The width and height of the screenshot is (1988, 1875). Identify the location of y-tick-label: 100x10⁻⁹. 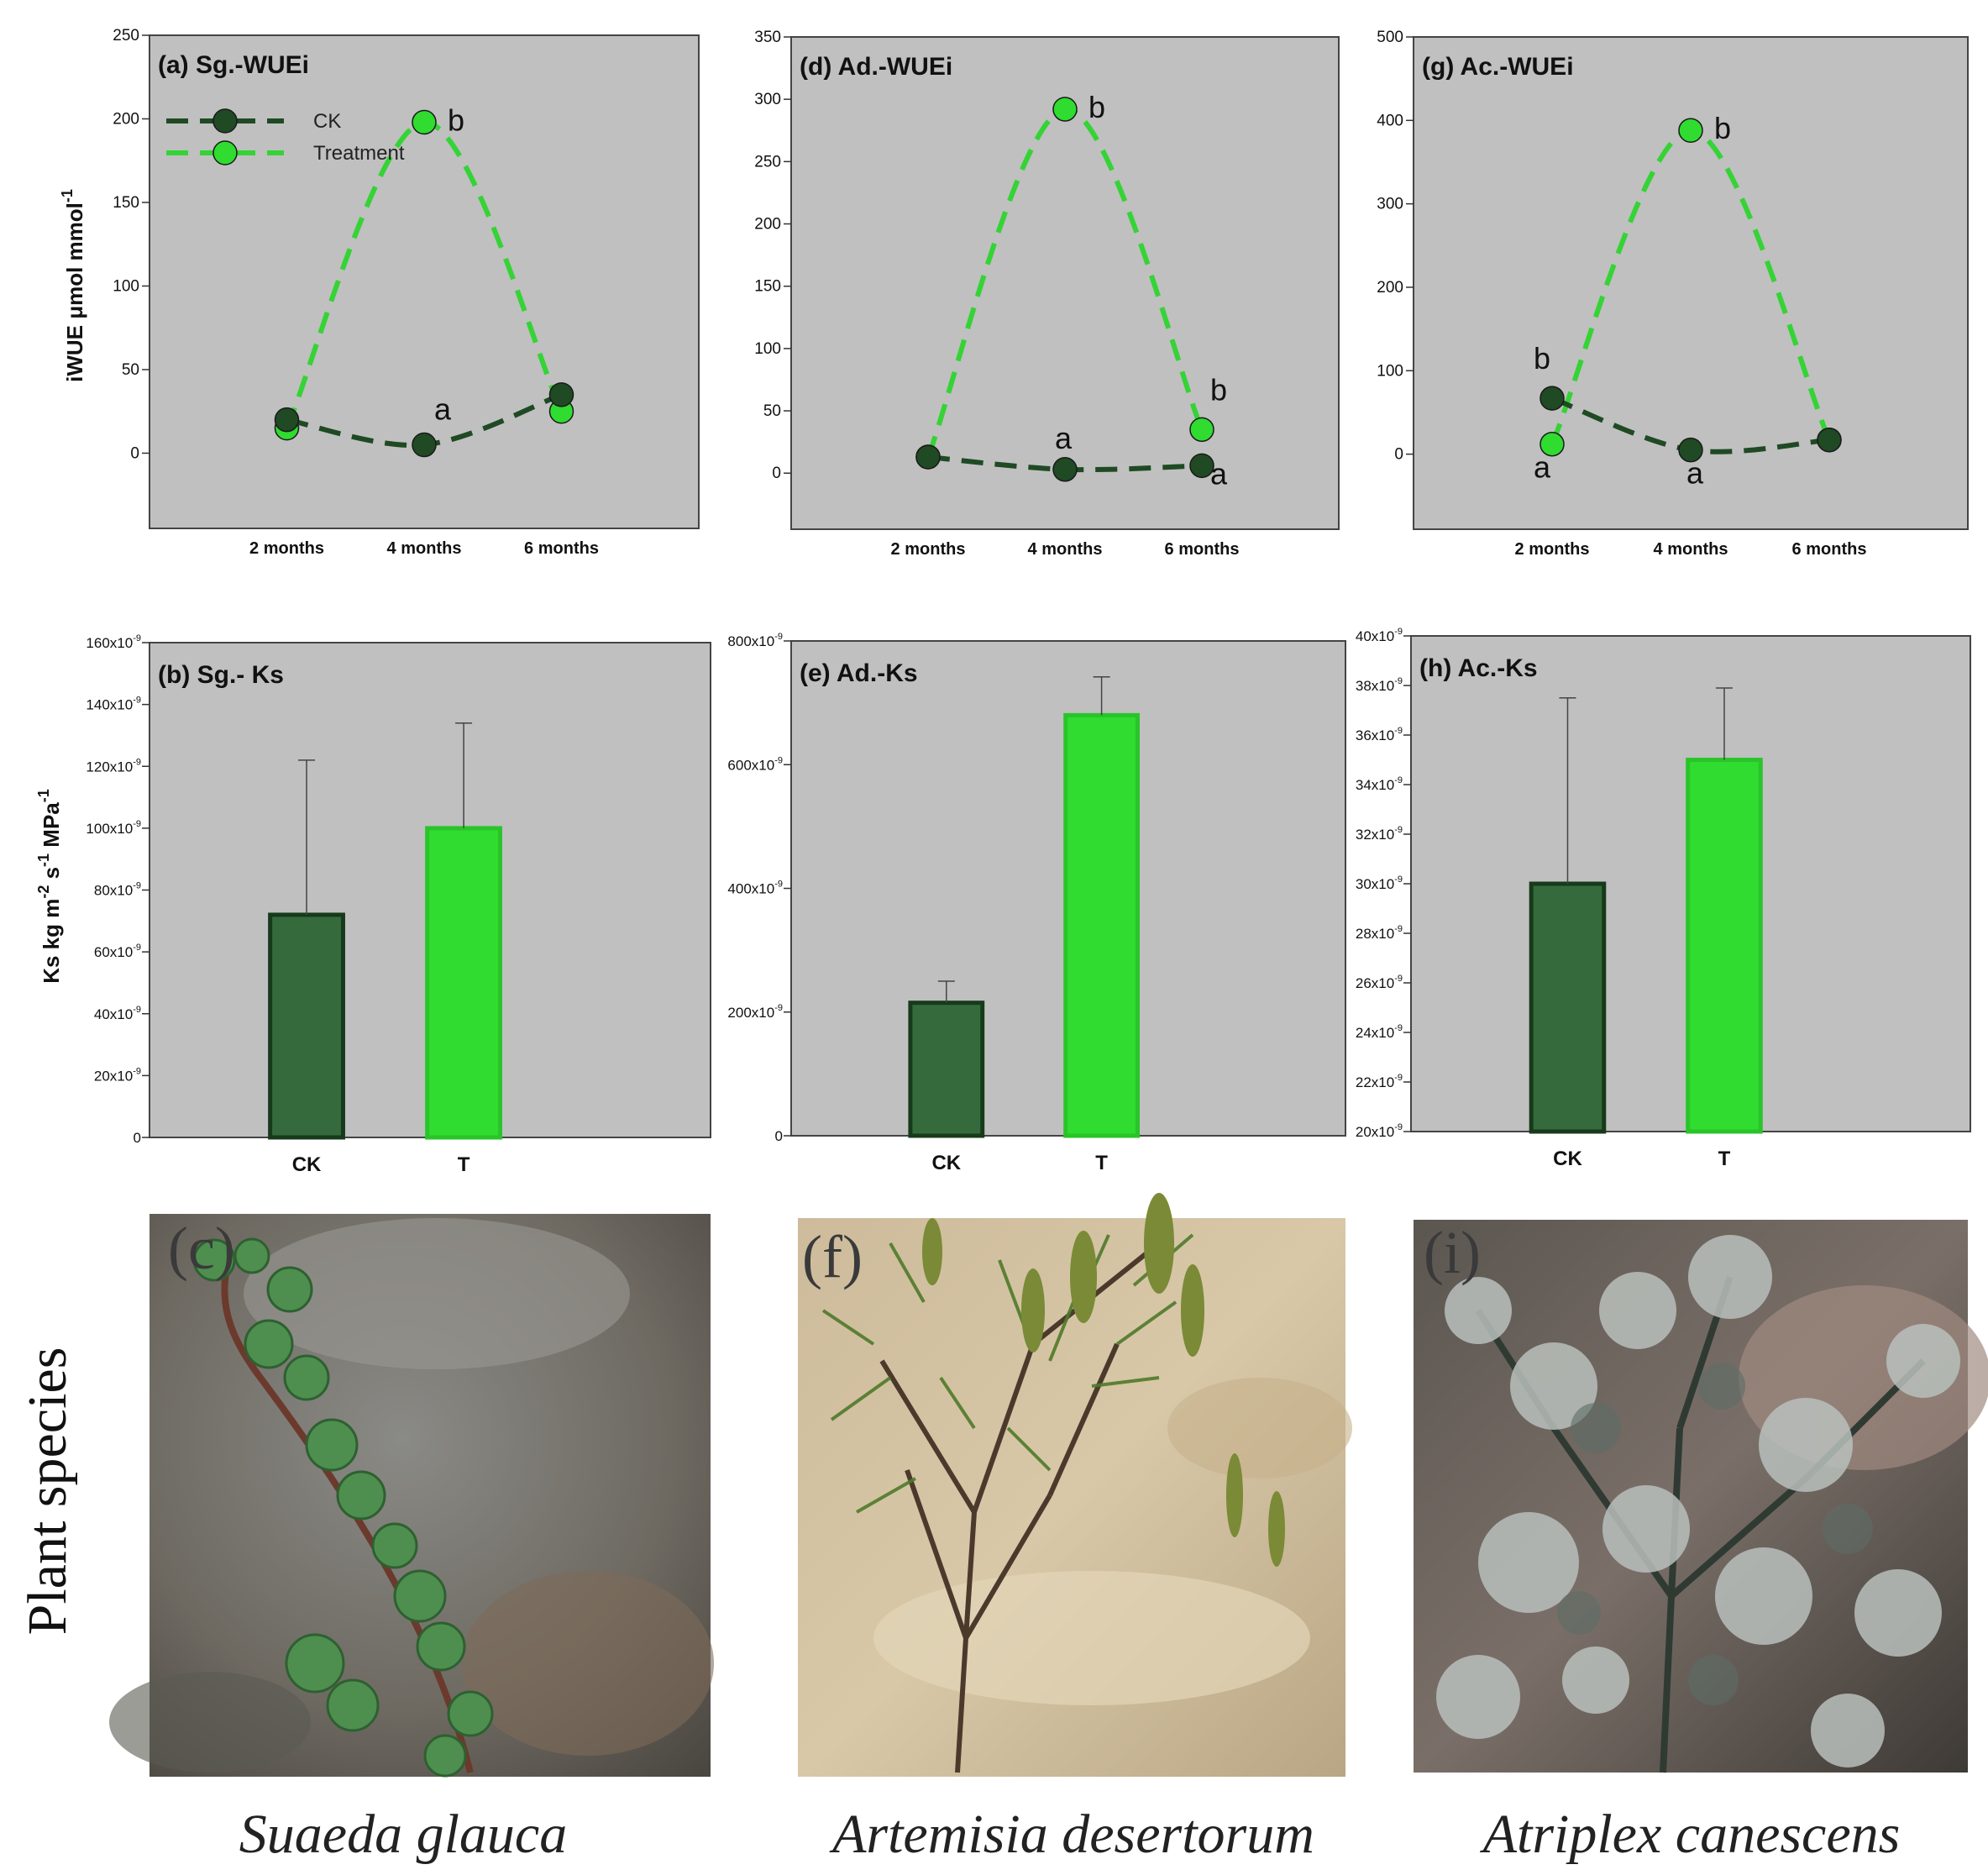
(113, 828).